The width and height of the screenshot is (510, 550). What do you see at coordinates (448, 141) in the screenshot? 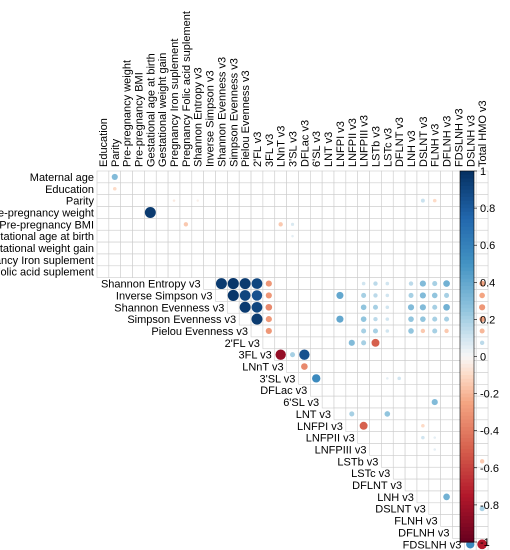
I see `column-label: DFLNH v3` at bounding box center [448, 141].